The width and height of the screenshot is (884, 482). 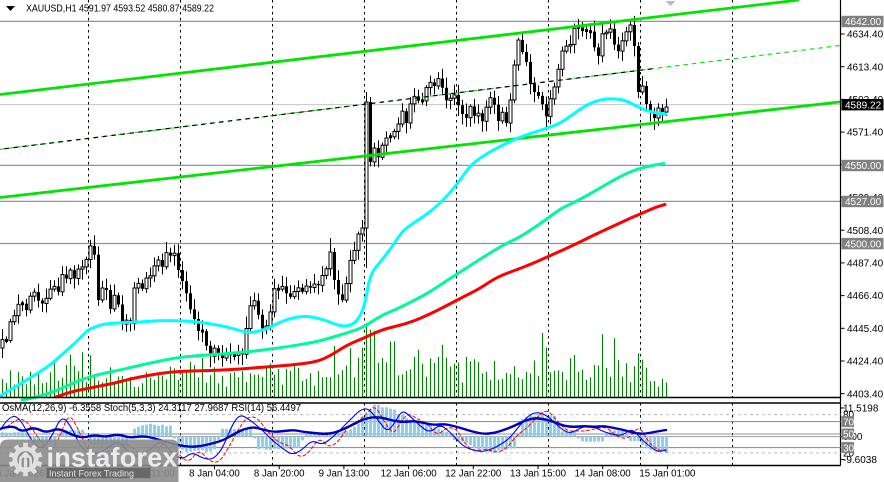 What do you see at coordinates (861, 409) in the screenshot?
I see `svg-text: 11.5198` at bounding box center [861, 409].